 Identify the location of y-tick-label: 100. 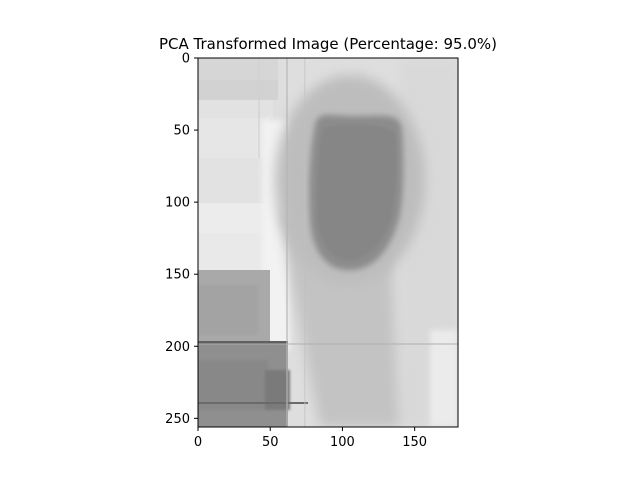
(177, 203).